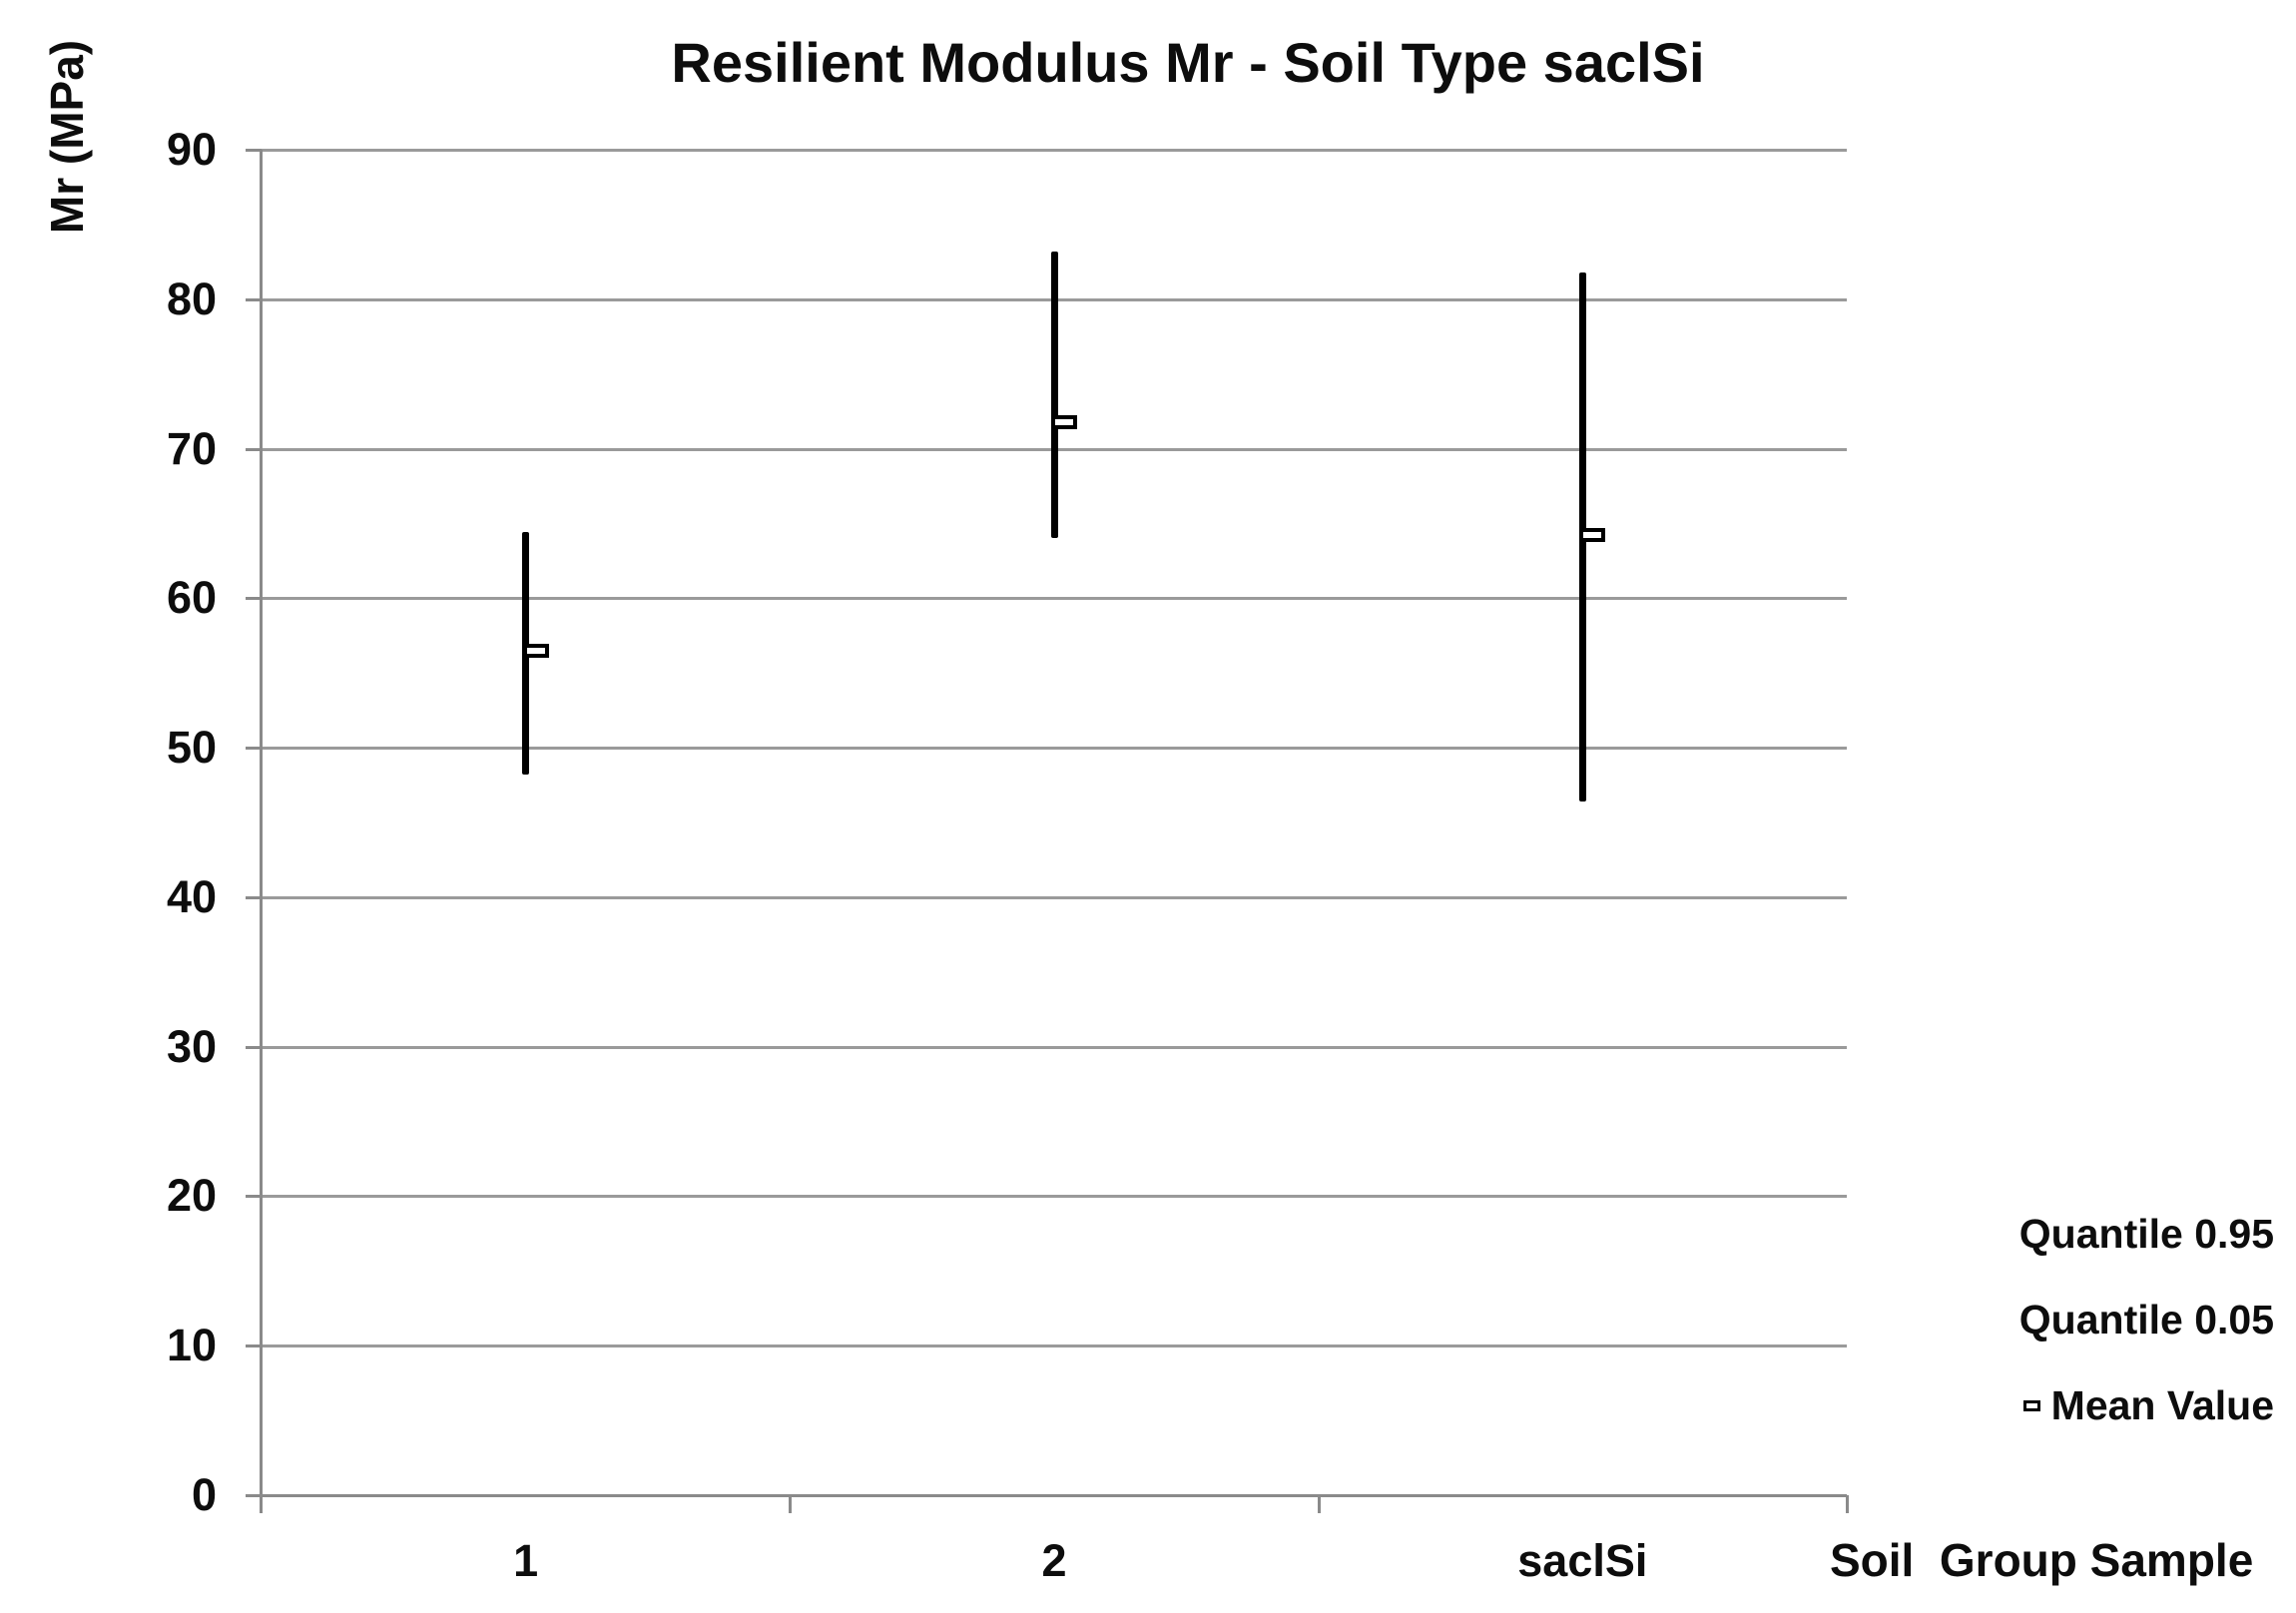 This screenshot has width=2296, height=1613. I want to click on y-tick-label: 80, so click(192, 298).